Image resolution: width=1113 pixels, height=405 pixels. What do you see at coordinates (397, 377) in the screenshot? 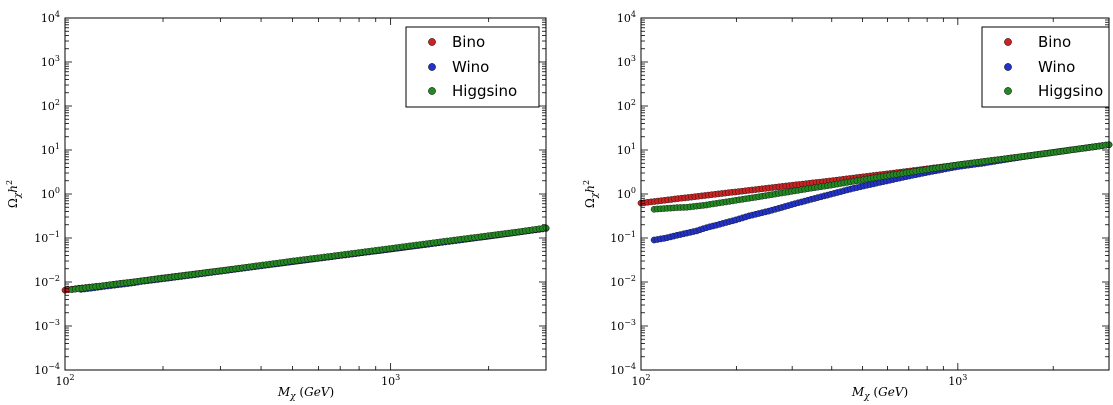
I see `left-x-tick-exp: 3` at bounding box center [397, 377].